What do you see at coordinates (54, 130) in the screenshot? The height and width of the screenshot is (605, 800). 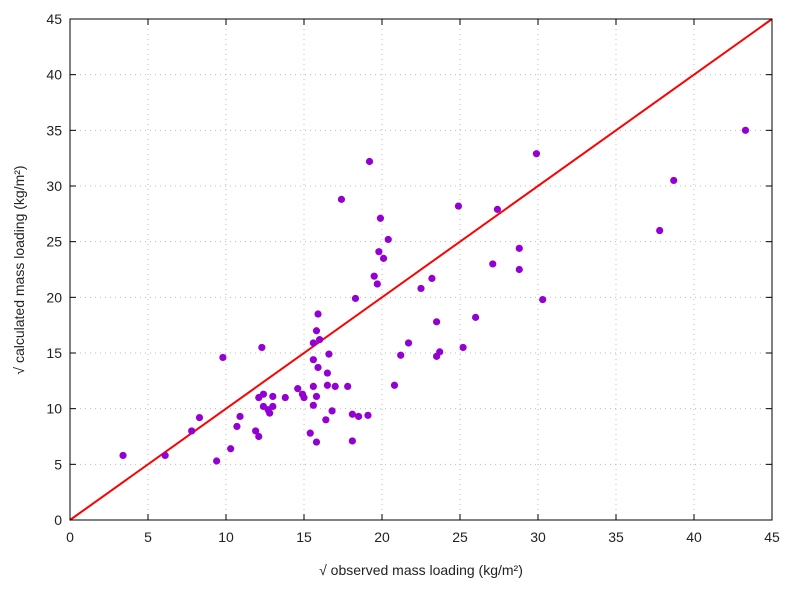 I see `y-tick-label: 35` at bounding box center [54, 130].